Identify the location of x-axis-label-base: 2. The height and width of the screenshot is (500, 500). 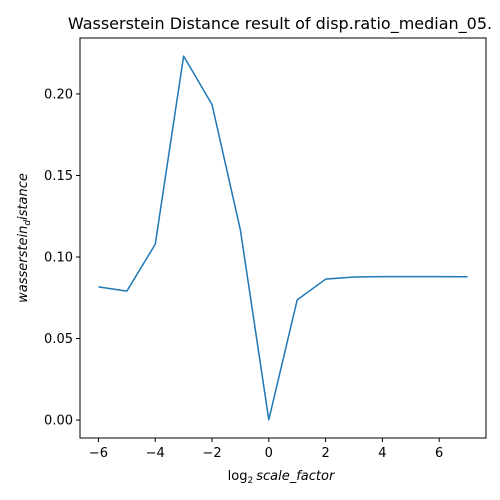
(251, 481).